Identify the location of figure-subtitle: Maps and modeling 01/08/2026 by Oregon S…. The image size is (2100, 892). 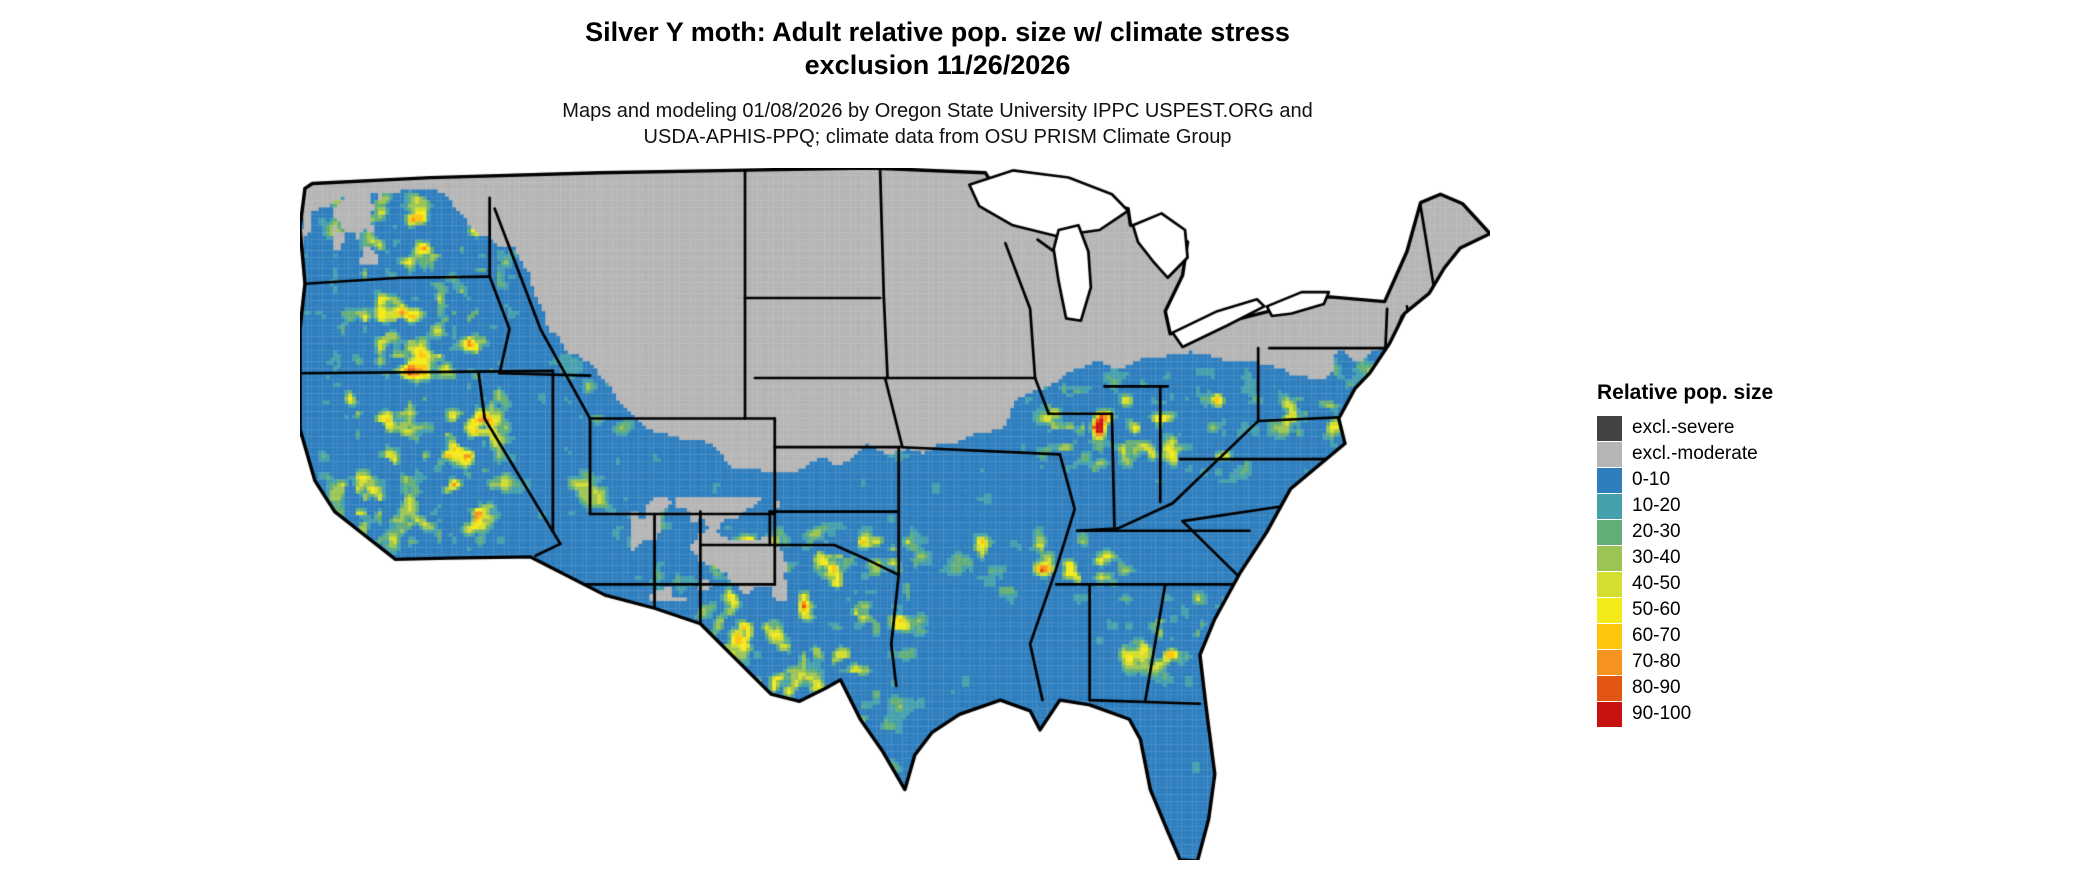
(937, 124).